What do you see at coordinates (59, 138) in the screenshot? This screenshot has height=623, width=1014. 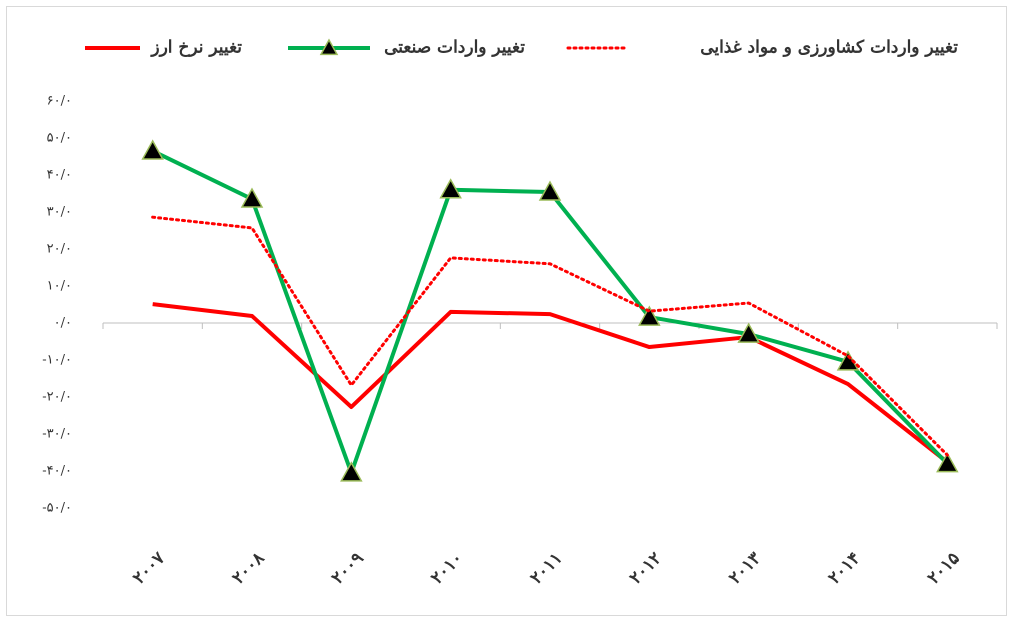 I see `y-tick-label: ۵۰/۰` at bounding box center [59, 138].